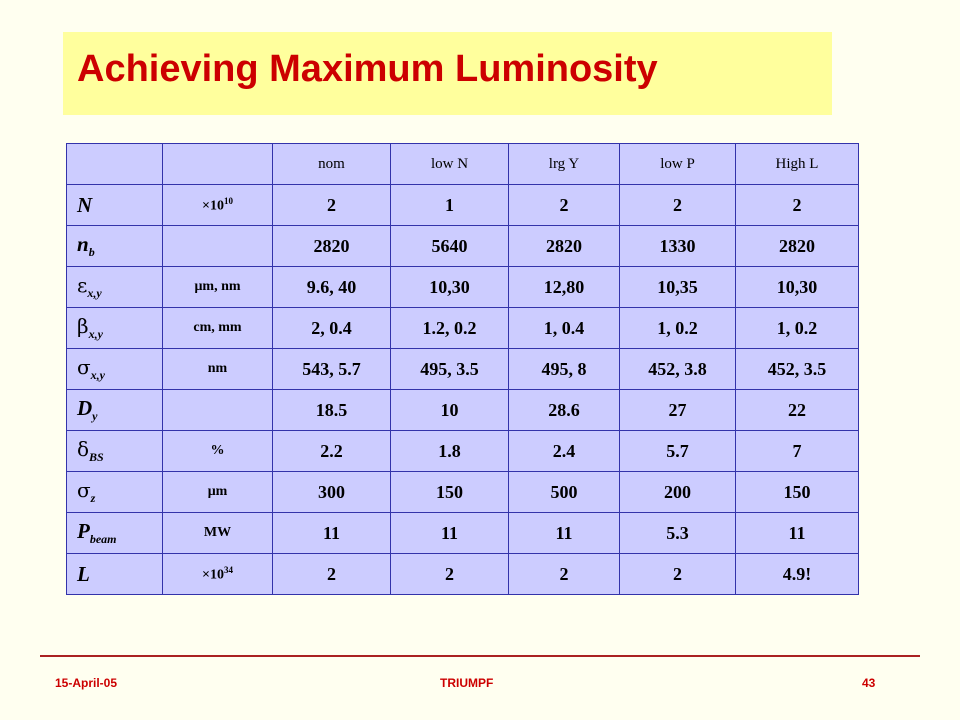 The width and height of the screenshot is (960, 720). What do you see at coordinates (114, 164) in the screenshot?
I see `header-blank-symbol` at bounding box center [114, 164].